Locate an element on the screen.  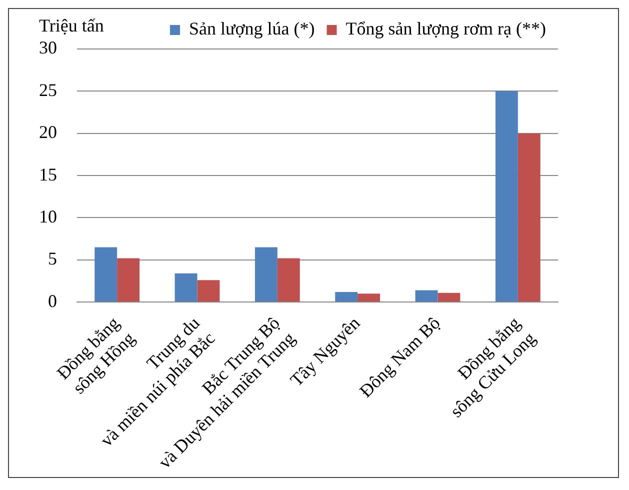
y-tick-label: 5 is located at coordinates (52, 258).